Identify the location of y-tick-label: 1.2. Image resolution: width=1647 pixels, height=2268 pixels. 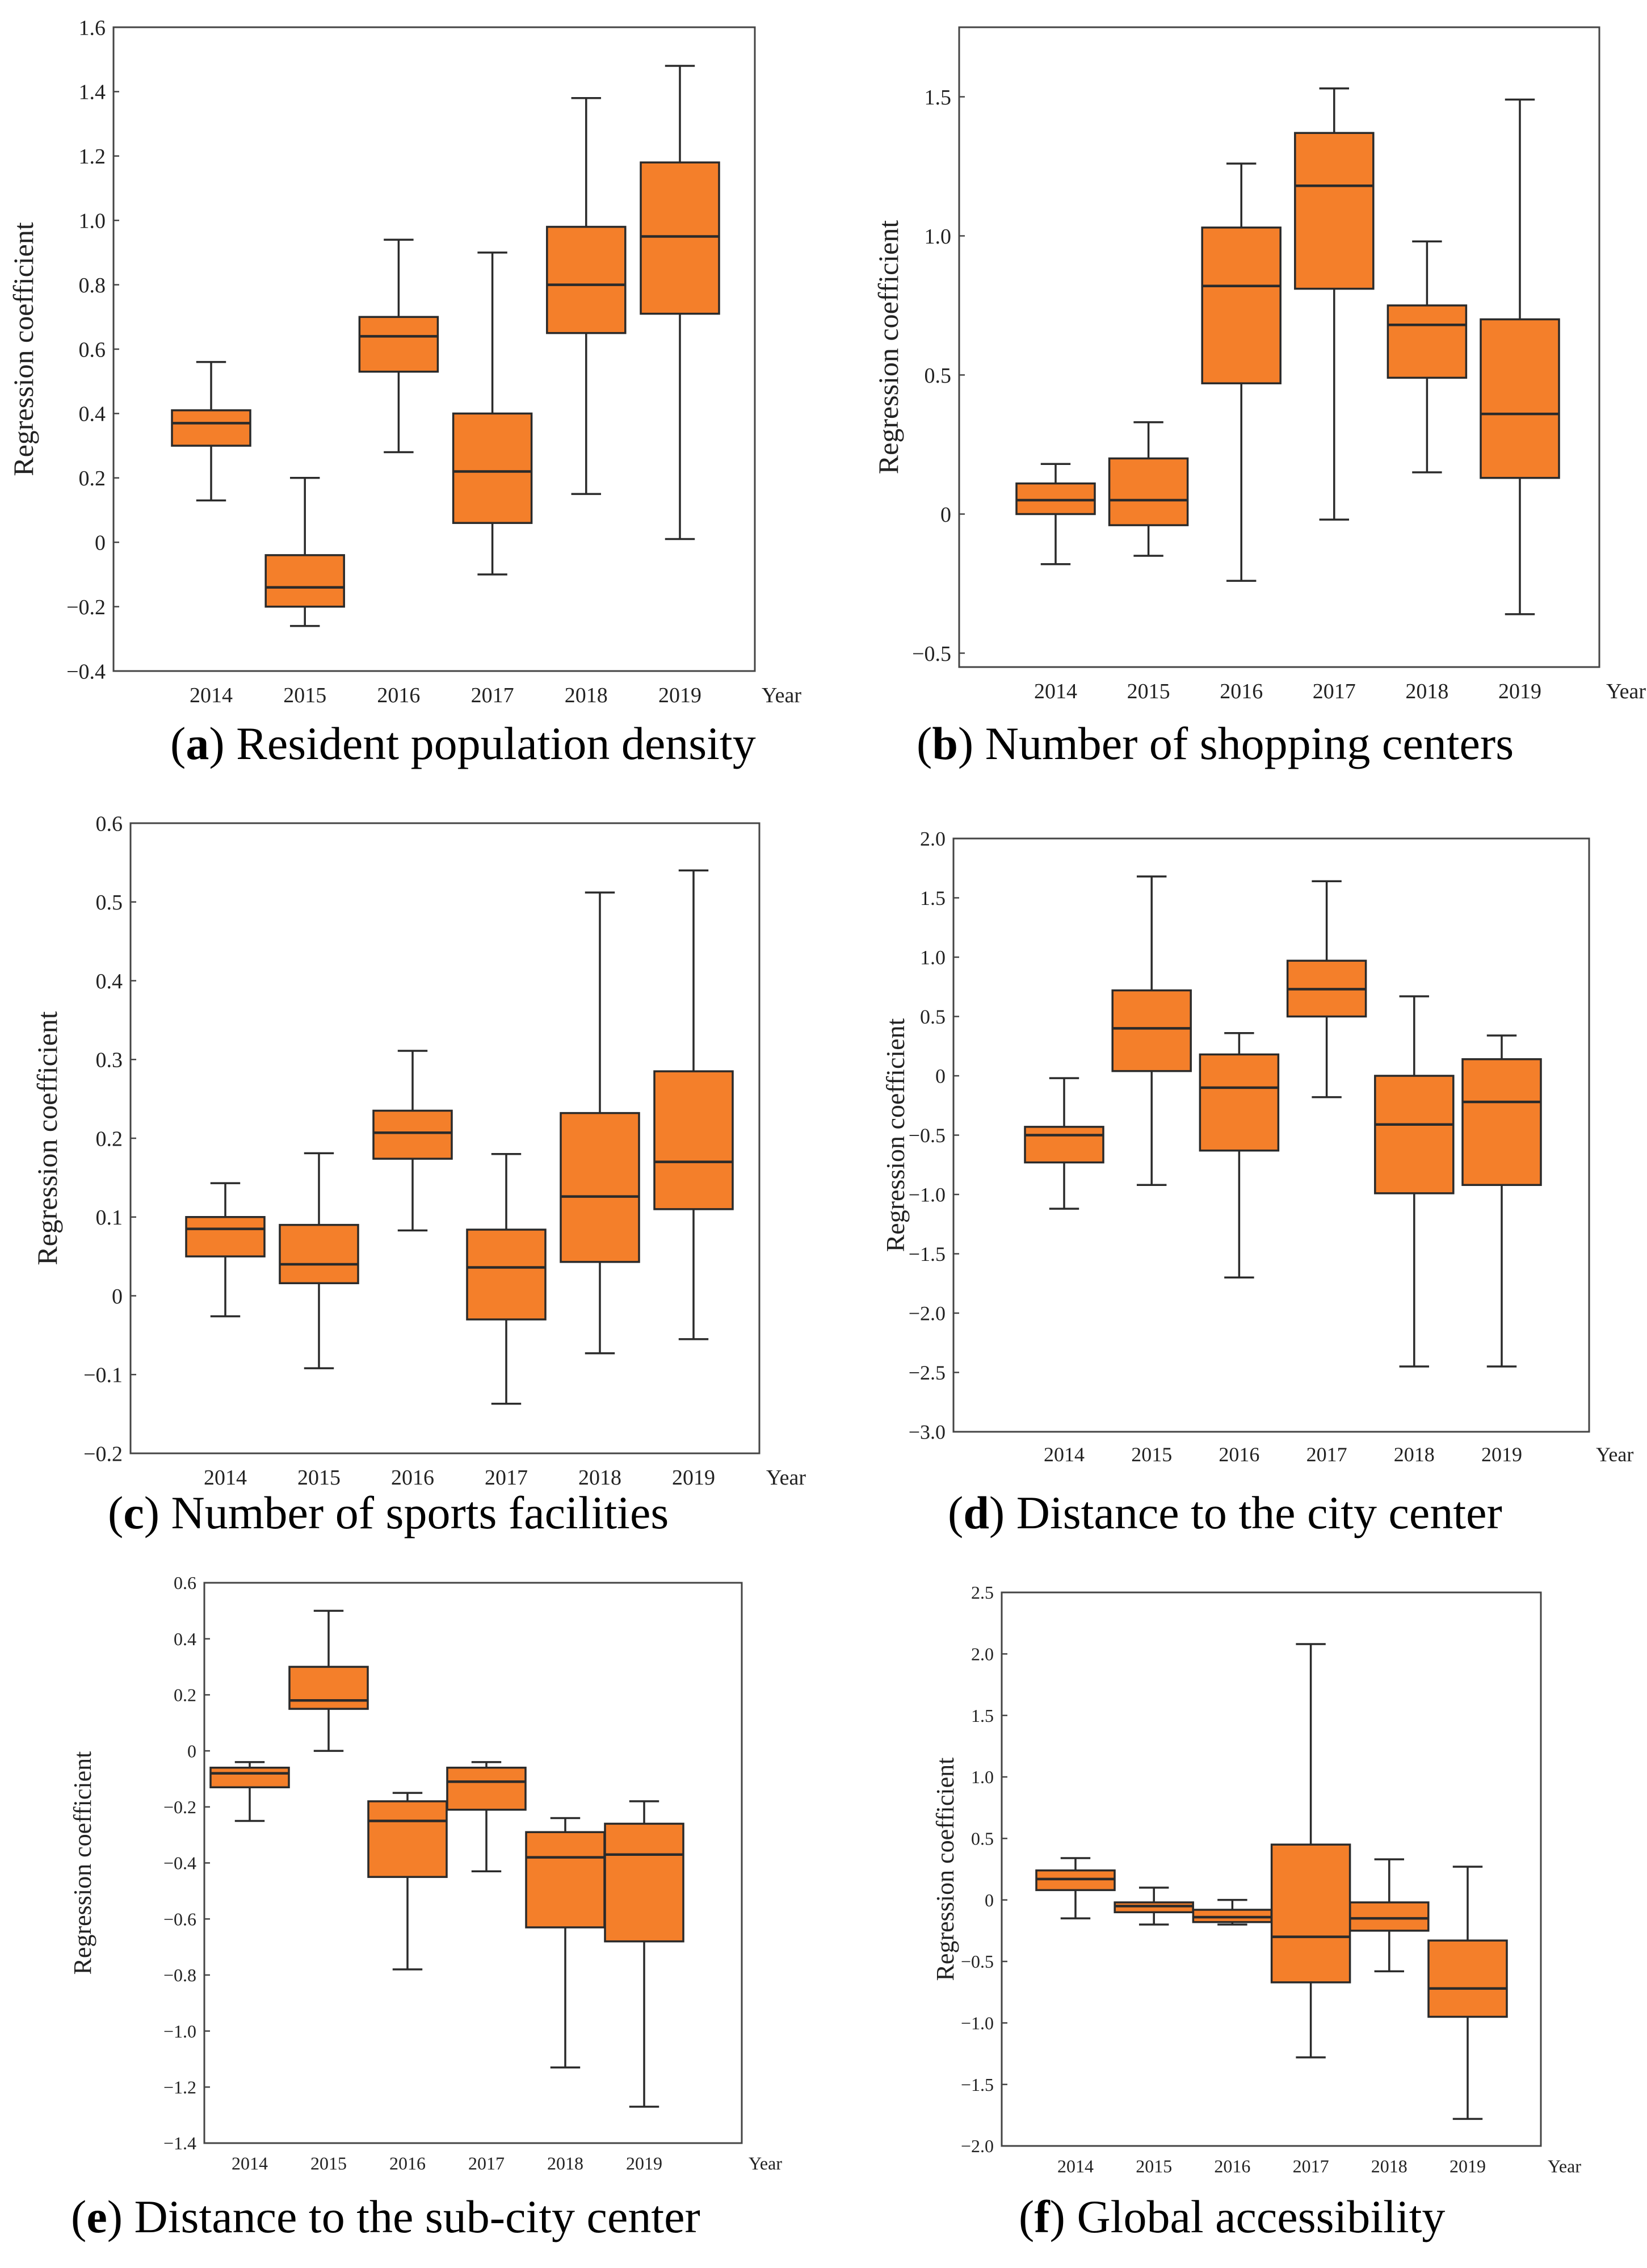
(92, 157).